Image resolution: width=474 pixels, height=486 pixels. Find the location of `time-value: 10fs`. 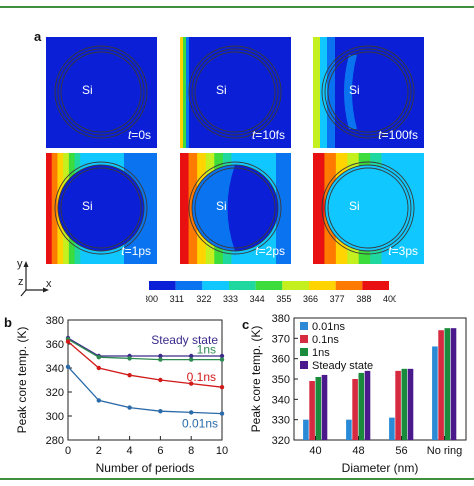

time-value: 10fs is located at coordinates (273, 135).